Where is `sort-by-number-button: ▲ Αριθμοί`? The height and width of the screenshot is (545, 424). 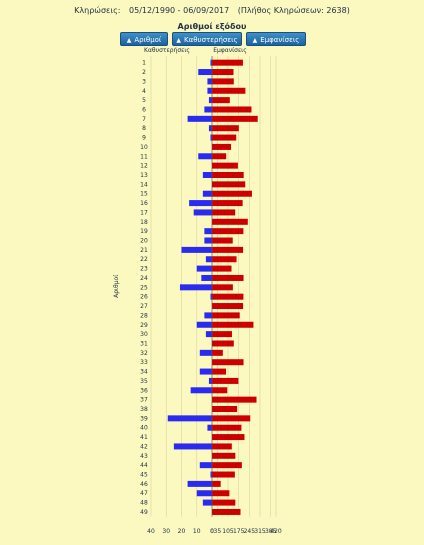
sort-by-number-button: ▲ Αριθμοί is located at coordinates (144, 39).